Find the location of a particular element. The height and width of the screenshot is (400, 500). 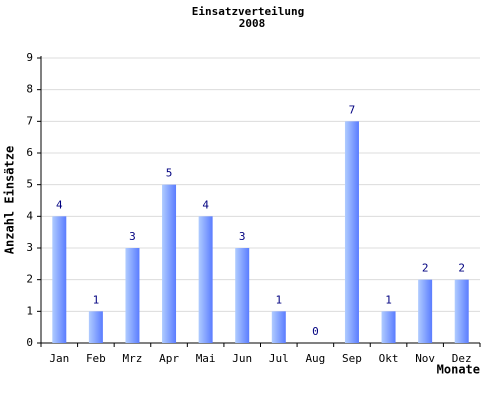

x-tick-label: Jun is located at coordinates (242, 358).